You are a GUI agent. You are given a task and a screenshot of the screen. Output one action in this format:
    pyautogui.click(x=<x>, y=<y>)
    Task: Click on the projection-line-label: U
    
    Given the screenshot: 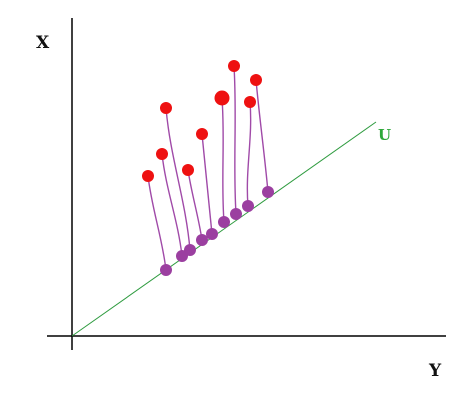 What is the action you would take?
    pyautogui.click(x=384, y=135)
    